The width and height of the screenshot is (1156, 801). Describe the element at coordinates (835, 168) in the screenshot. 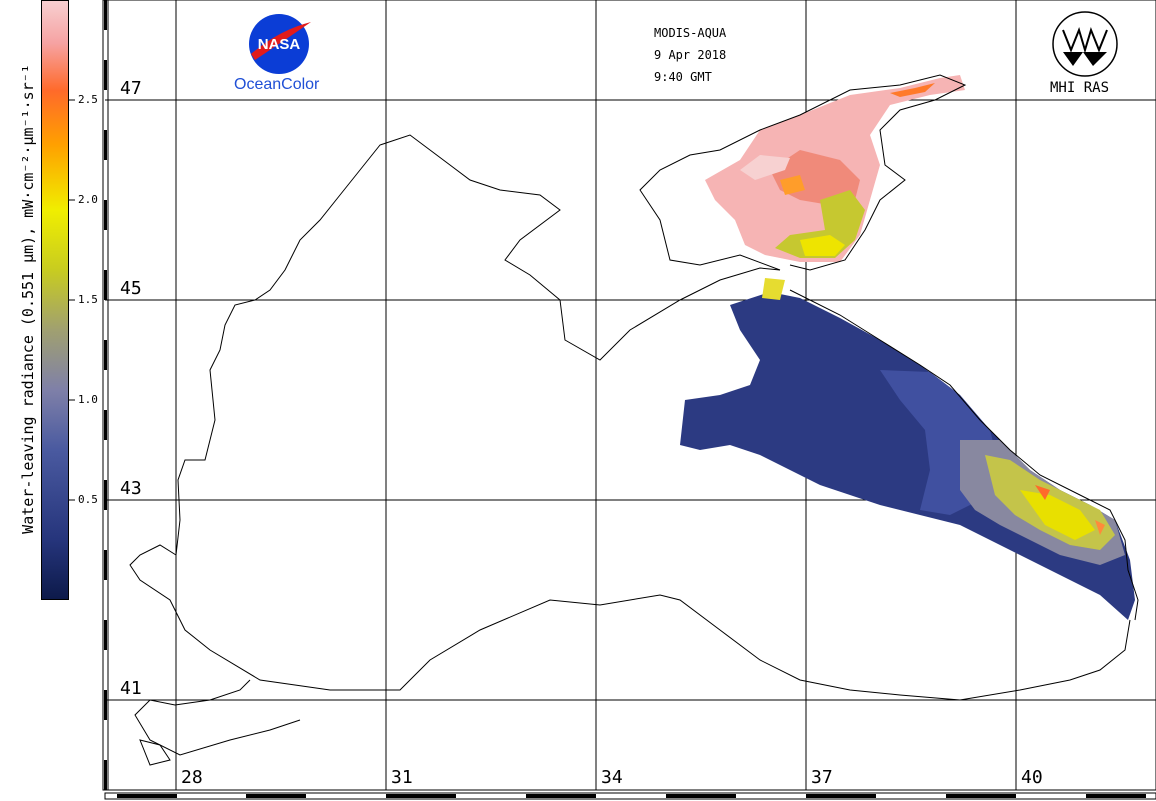

I see `azov-sea-data` at that location.